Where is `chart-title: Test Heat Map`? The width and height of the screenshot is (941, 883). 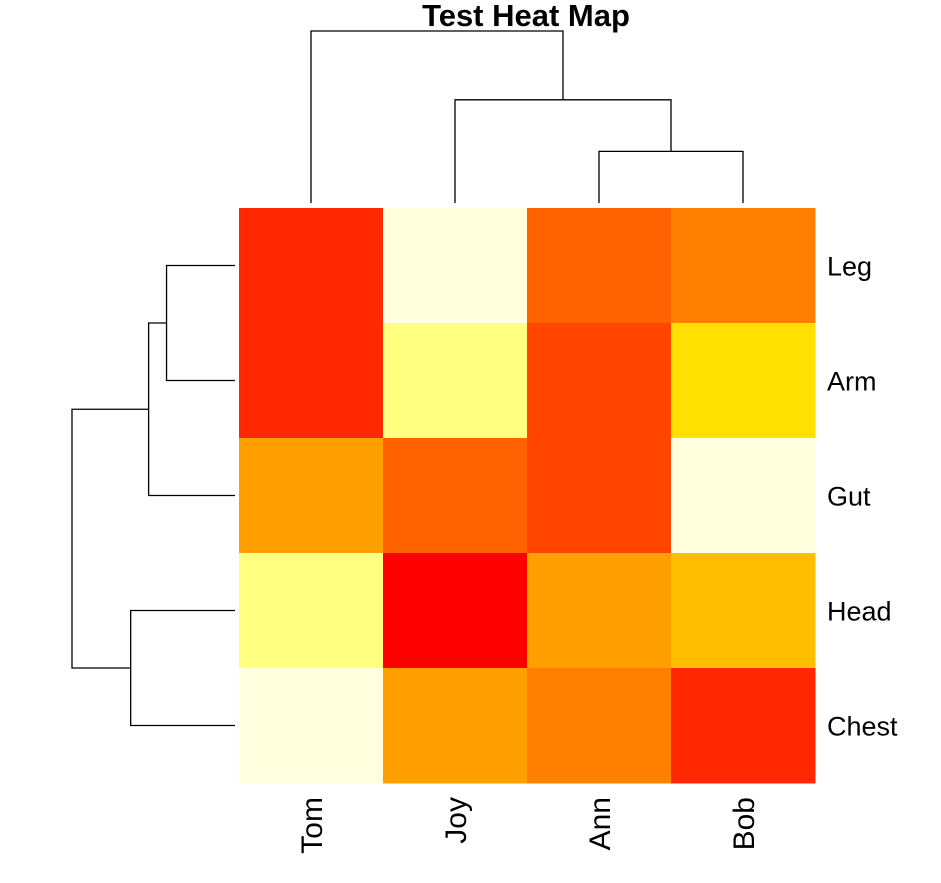 chart-title: Test Heat Map is located at coordinates (526, 16).